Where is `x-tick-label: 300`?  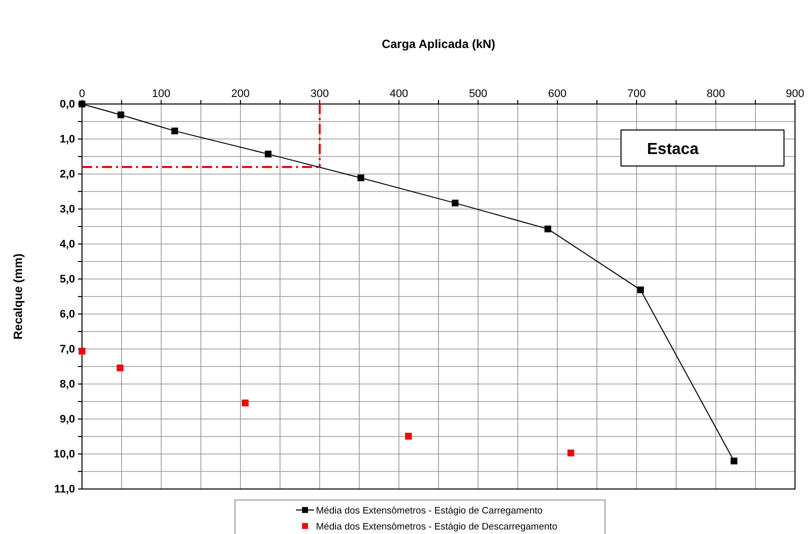
x-tick-label: 300 is located at coordinates (319, 94).